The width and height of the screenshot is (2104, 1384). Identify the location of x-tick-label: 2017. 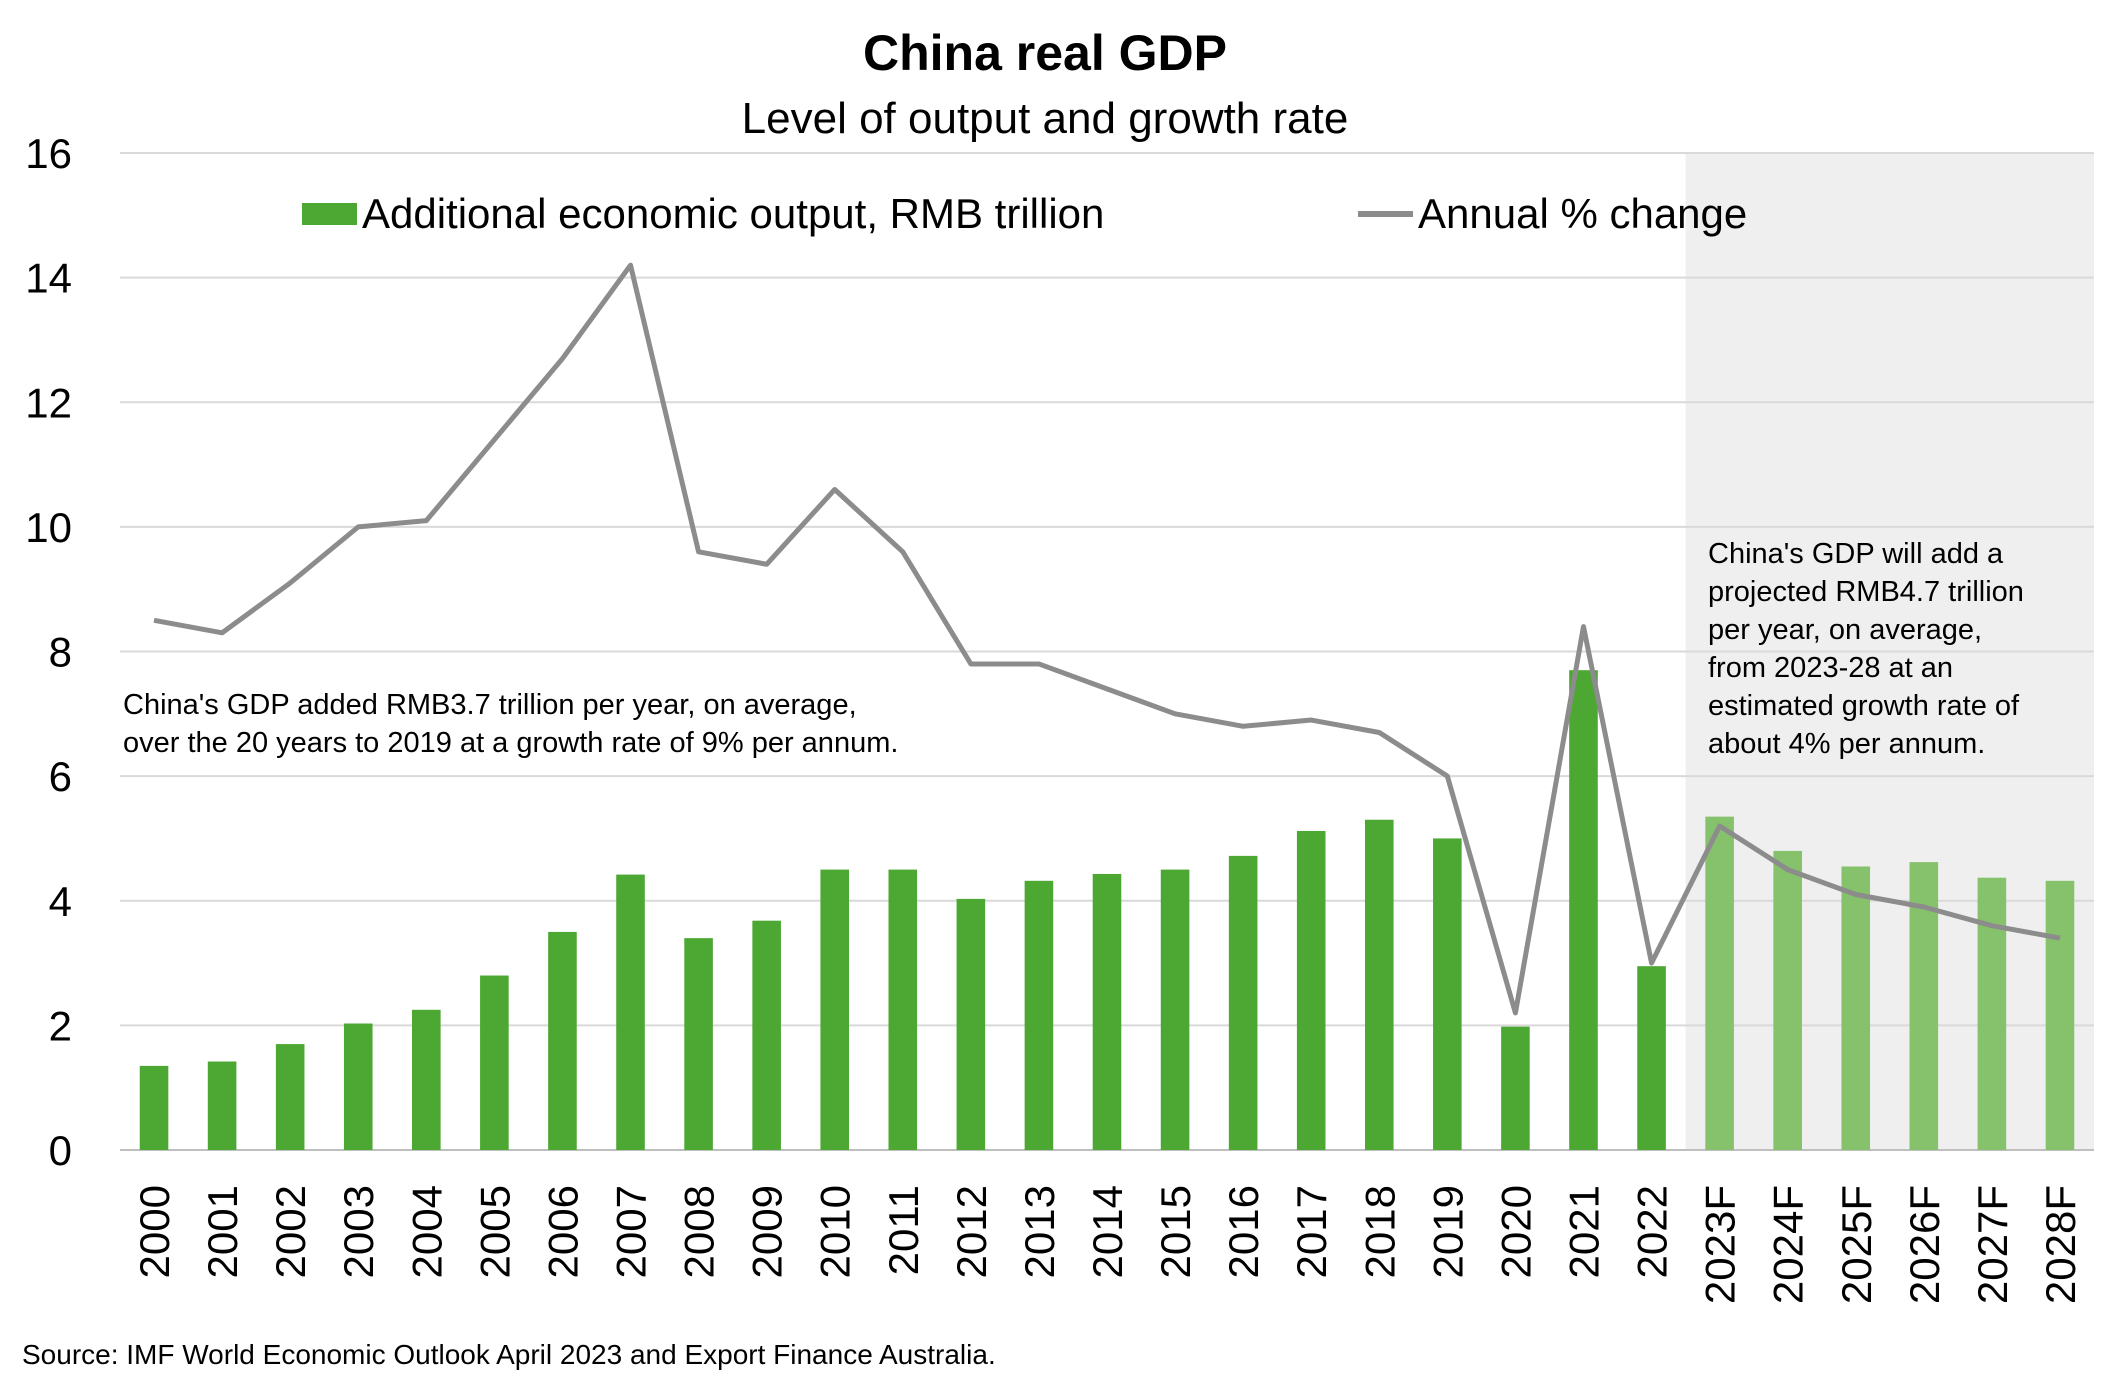
(1311, 1231).